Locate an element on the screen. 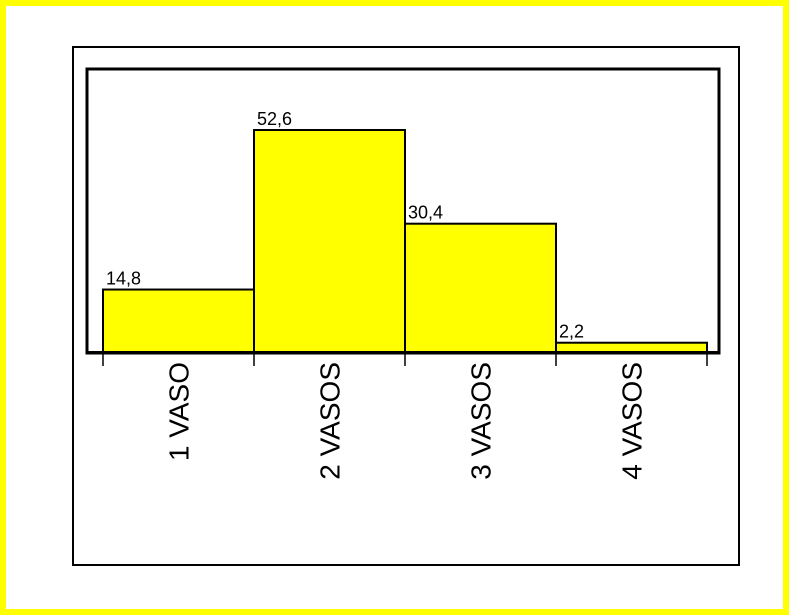  value-label-4: 2,2 is located at coordinates (571, 332).